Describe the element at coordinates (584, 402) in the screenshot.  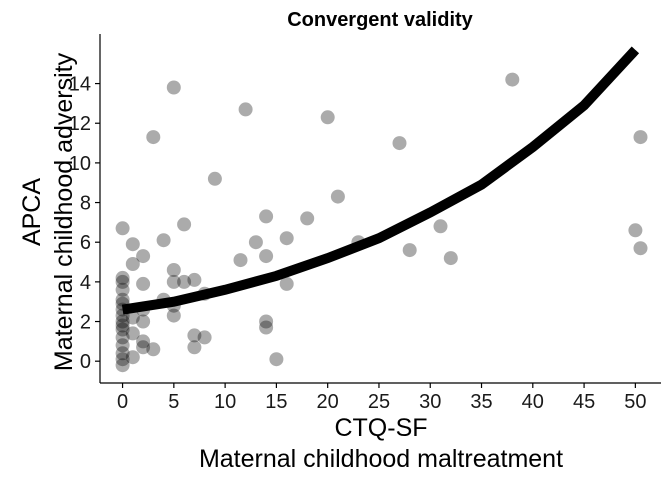
I see `x-tick-label: 45` at that location.